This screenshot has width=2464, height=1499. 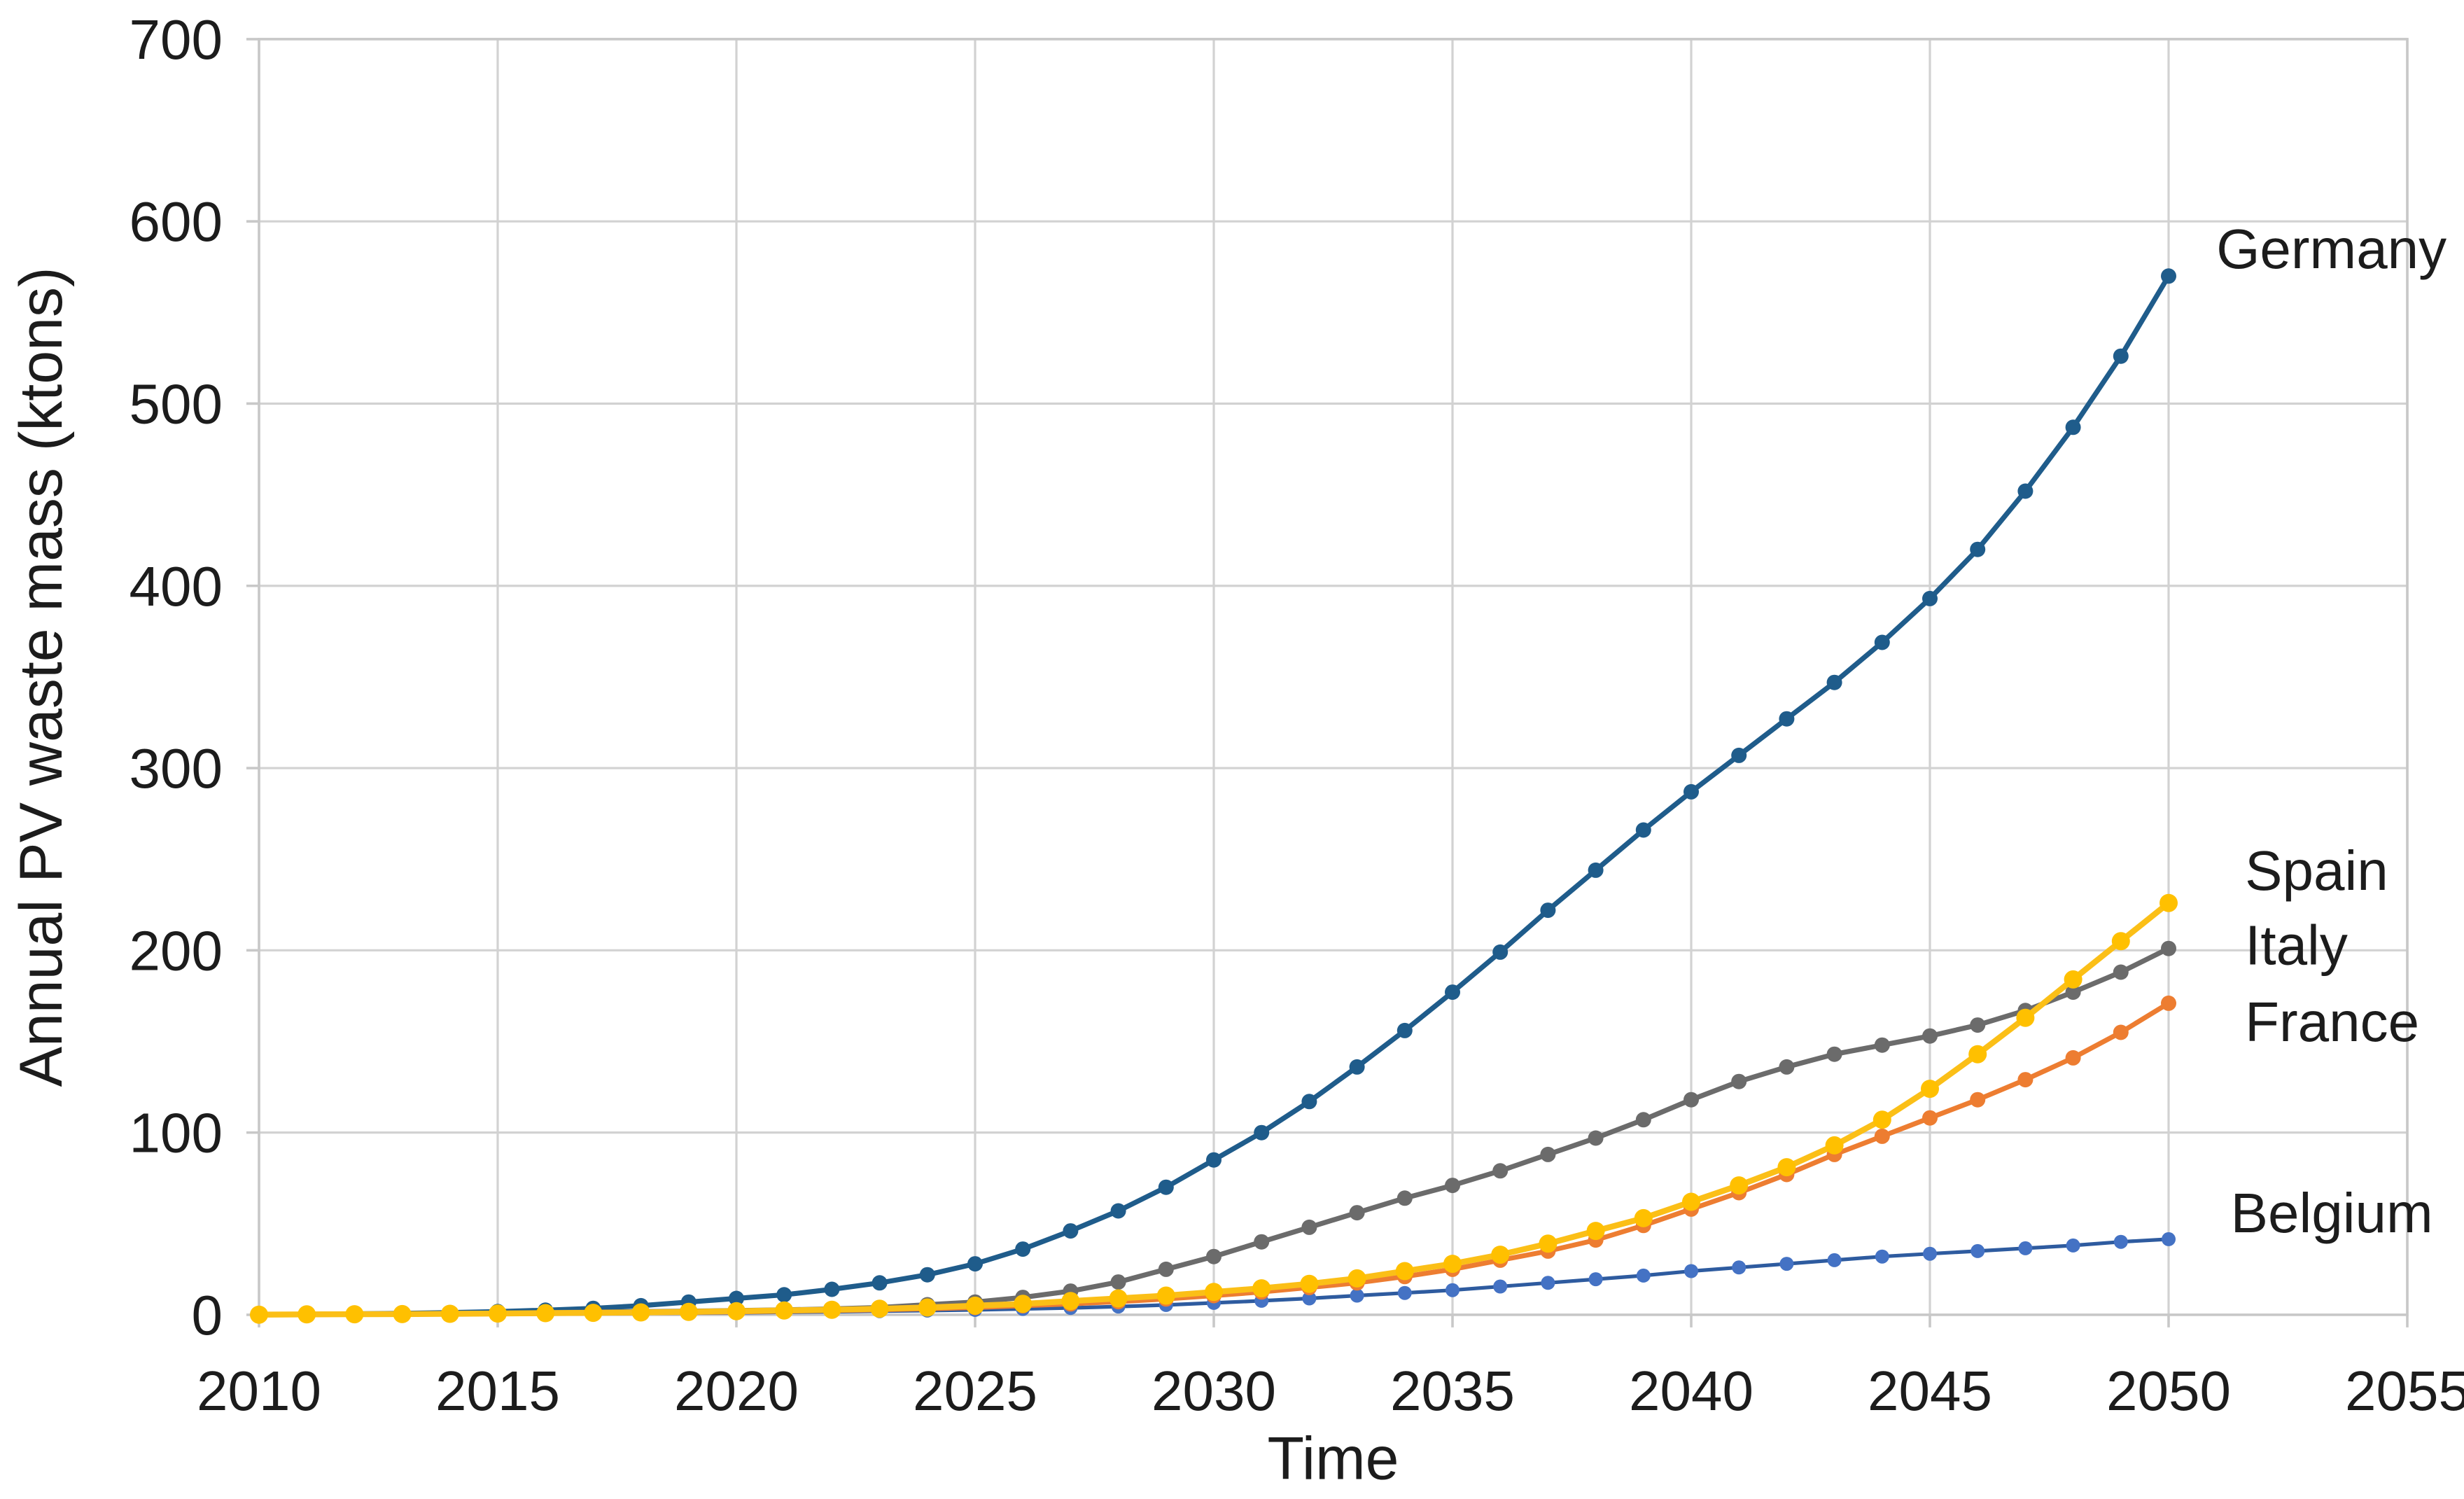 What do you see at coordinates (176, 39) in the screenshot?
I see `y-axis-tick-label: 700` at bounding box center [176, 39].